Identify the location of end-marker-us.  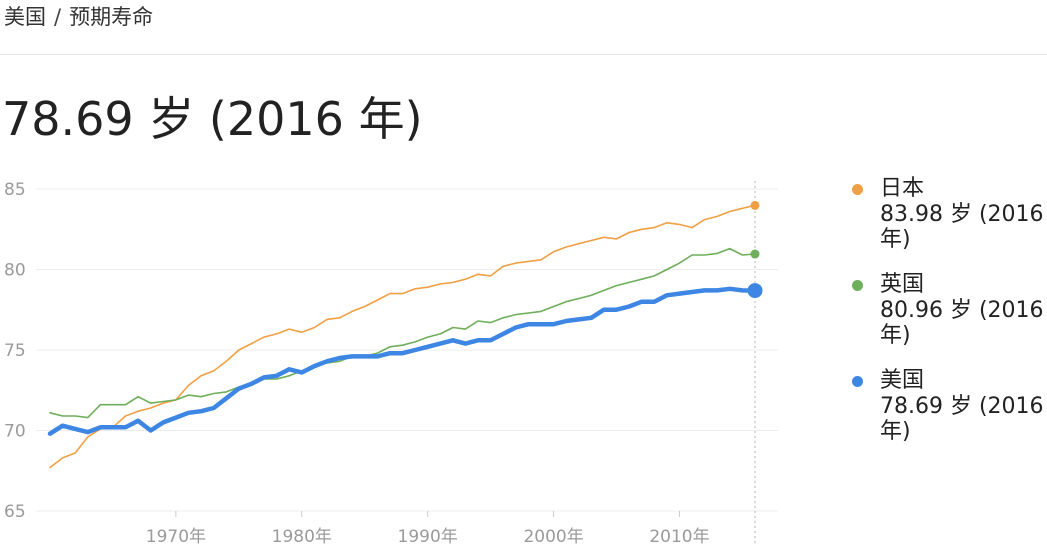
(755, 291).